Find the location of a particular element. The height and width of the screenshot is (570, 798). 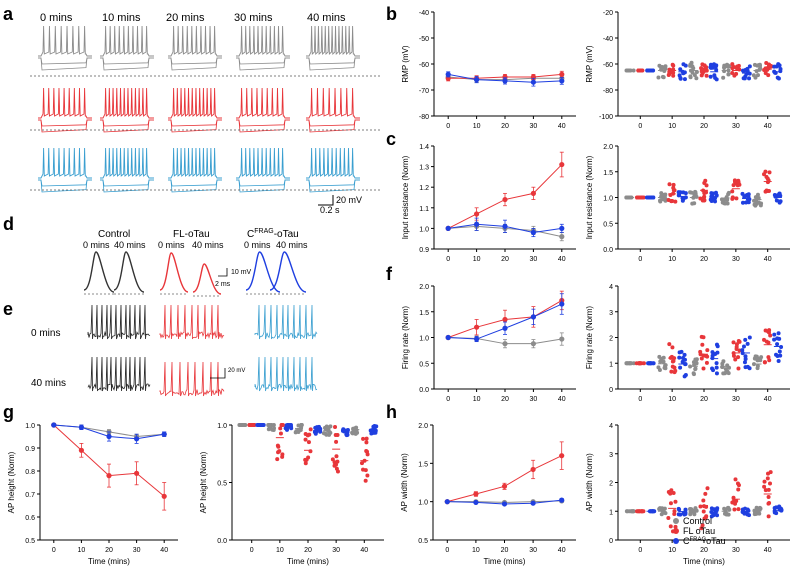

panel-e-scale-voltage: 20 mV is located at coordinates (236, 371).